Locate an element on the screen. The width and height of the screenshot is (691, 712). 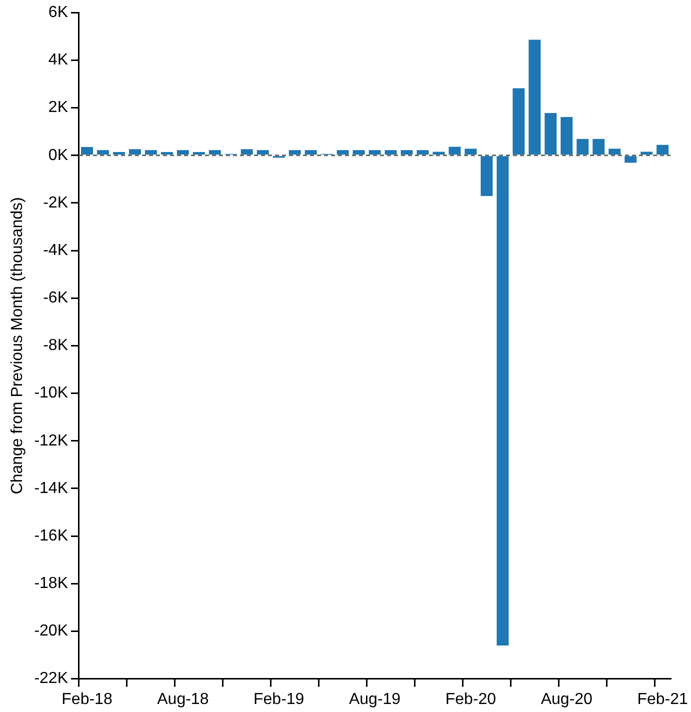
x-tick-label: Feb-19 is located at coordinates (279, 699).